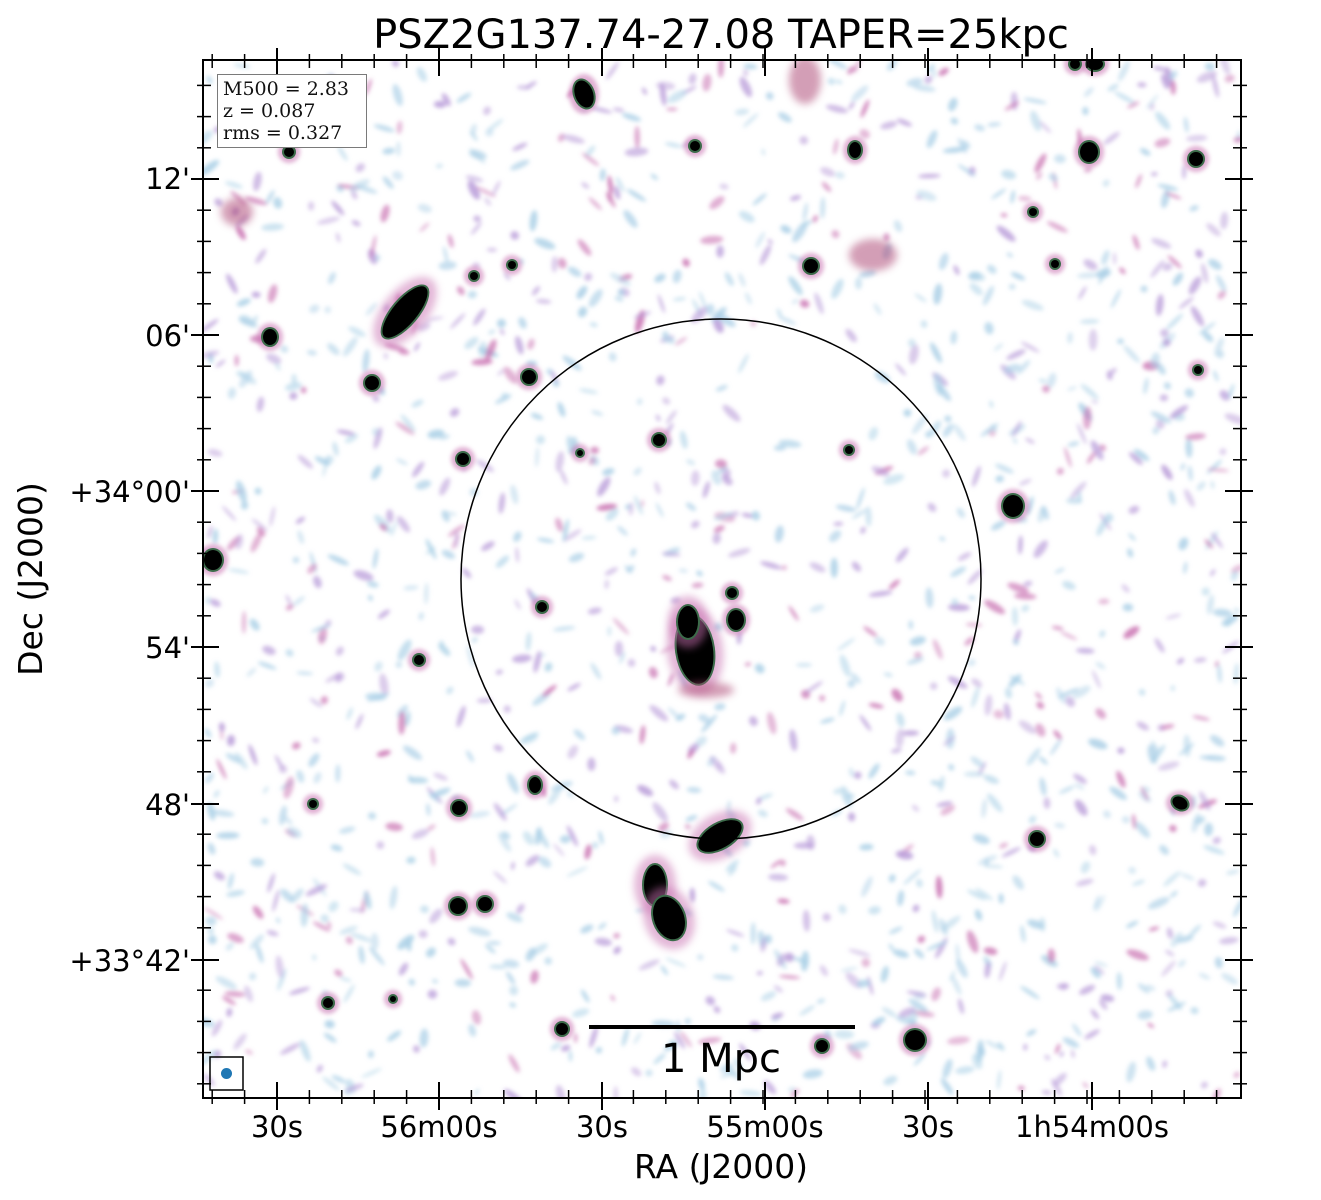  I want to click on y-tick-label: +34°00', so click(129, 492).